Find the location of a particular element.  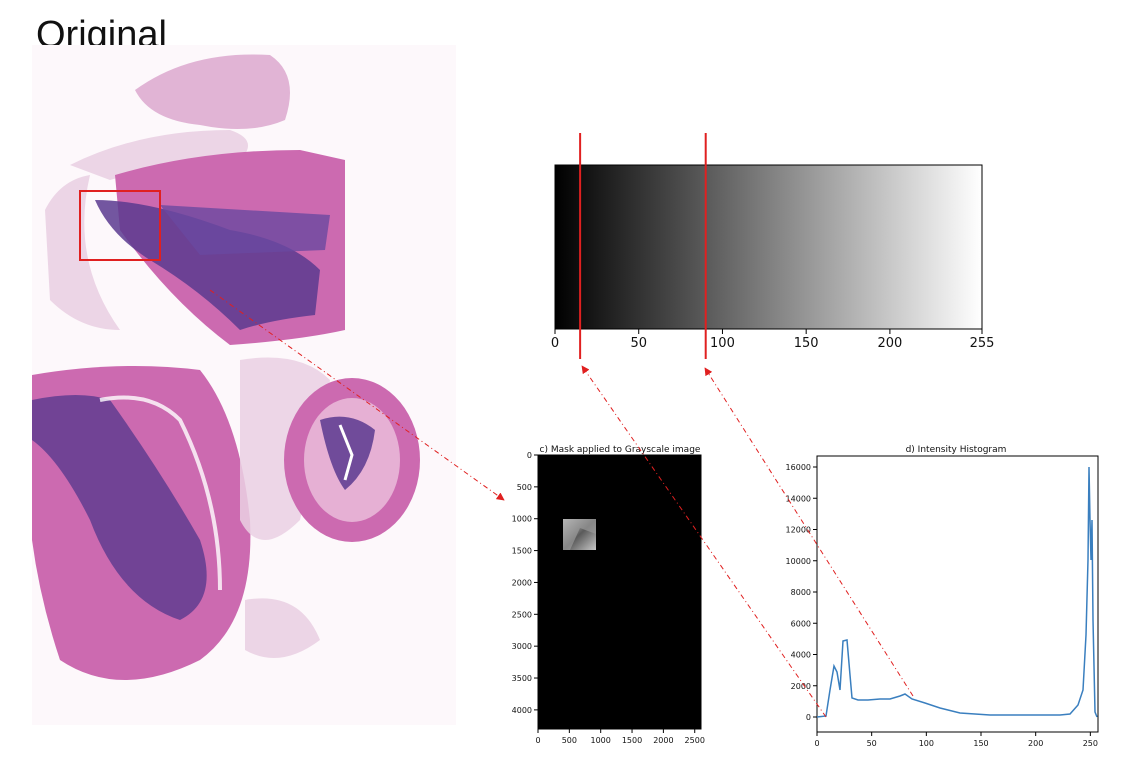

histogram-plot-area is located at coordinates (957, 594).